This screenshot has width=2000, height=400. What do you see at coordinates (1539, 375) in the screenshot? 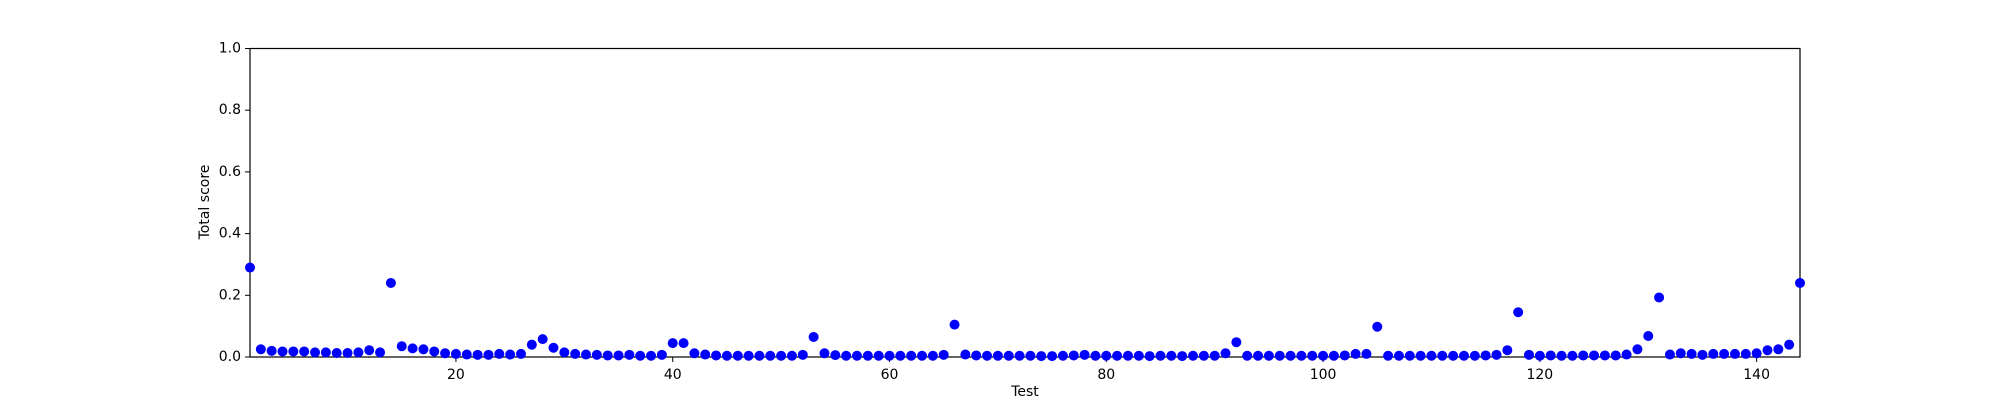
I see `x-tick-label: 120` at bounding box center [1539, 375].